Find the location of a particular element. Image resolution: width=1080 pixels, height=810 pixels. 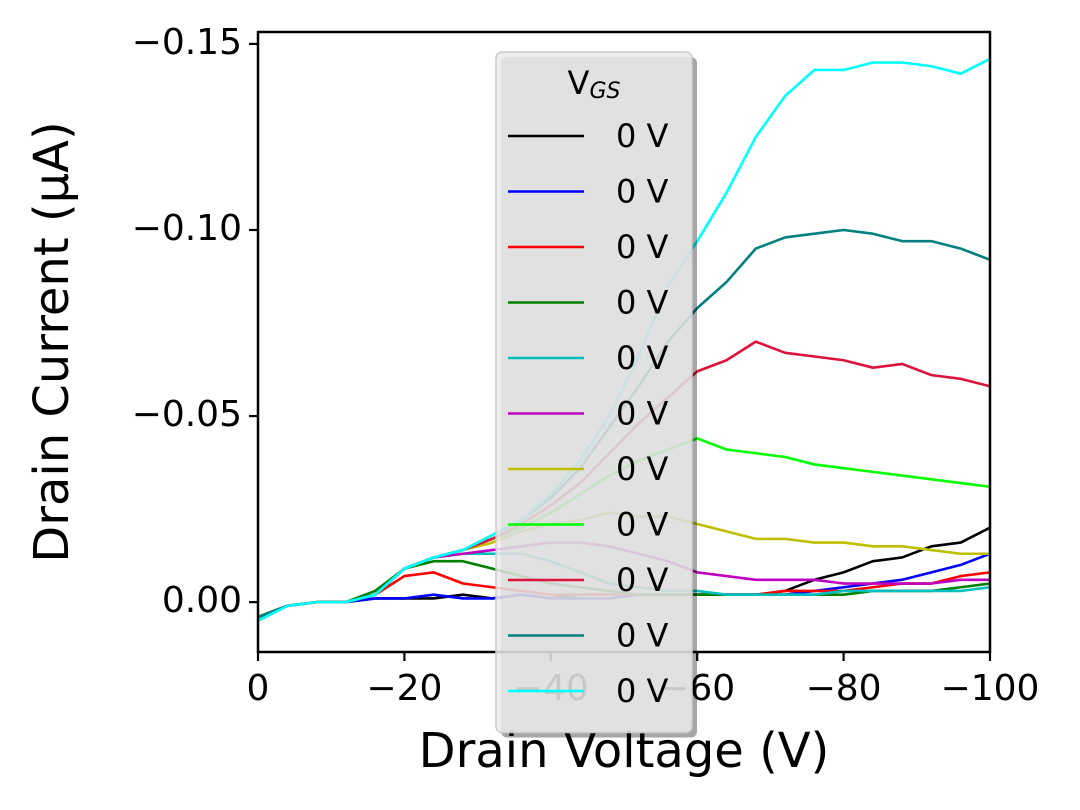

y-axis-label: Drain Current (μA) is located at coordinates (52, 342).